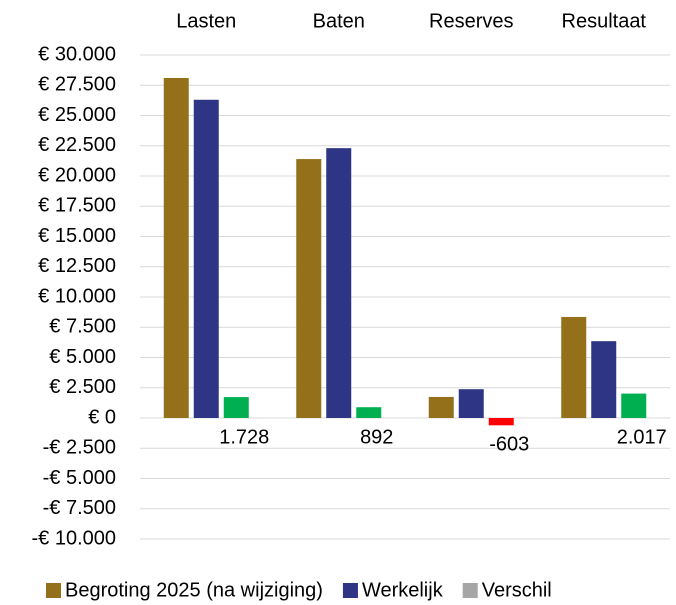  What do you see at coordinates (82, 357) in the screenshot?
I see `y-tick-label: € 5.000` at bounding box center [82, 357].